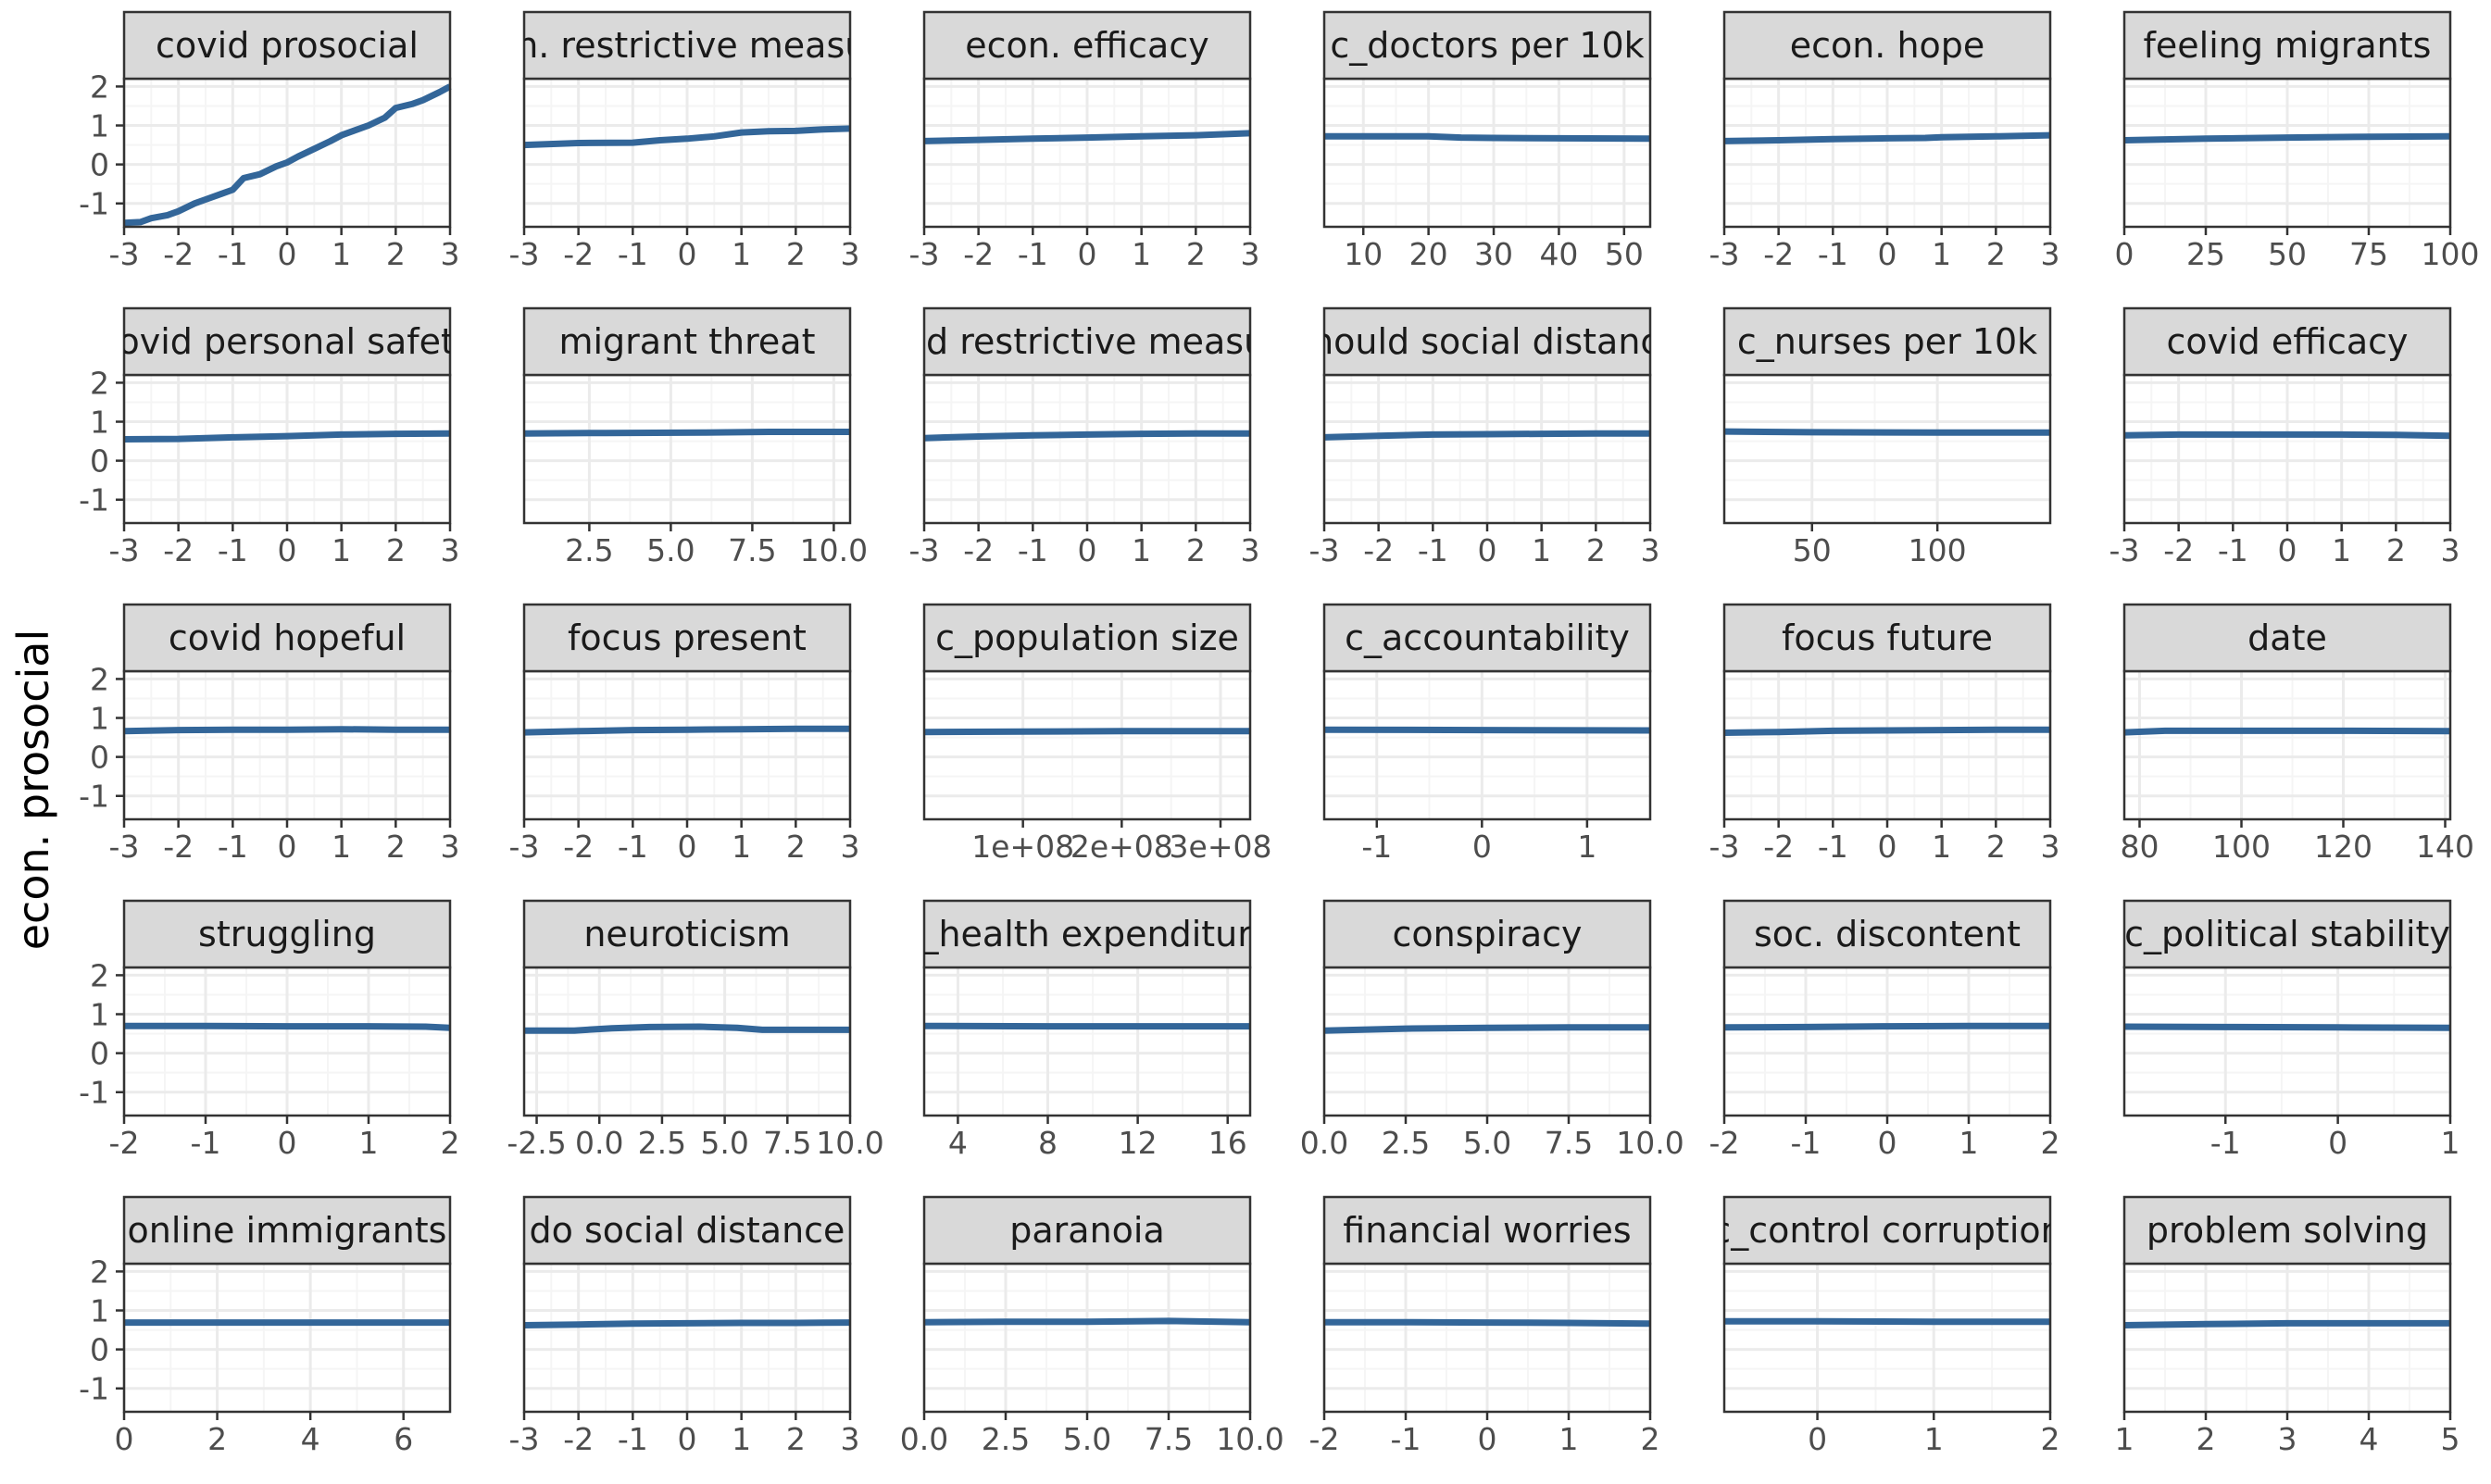 The height and width of the screenshot is (1484, 2491). I want to click on facet-panel: paranoia 0.0 2.5 5.0 7.5 10.0, so click(1092, 1326).